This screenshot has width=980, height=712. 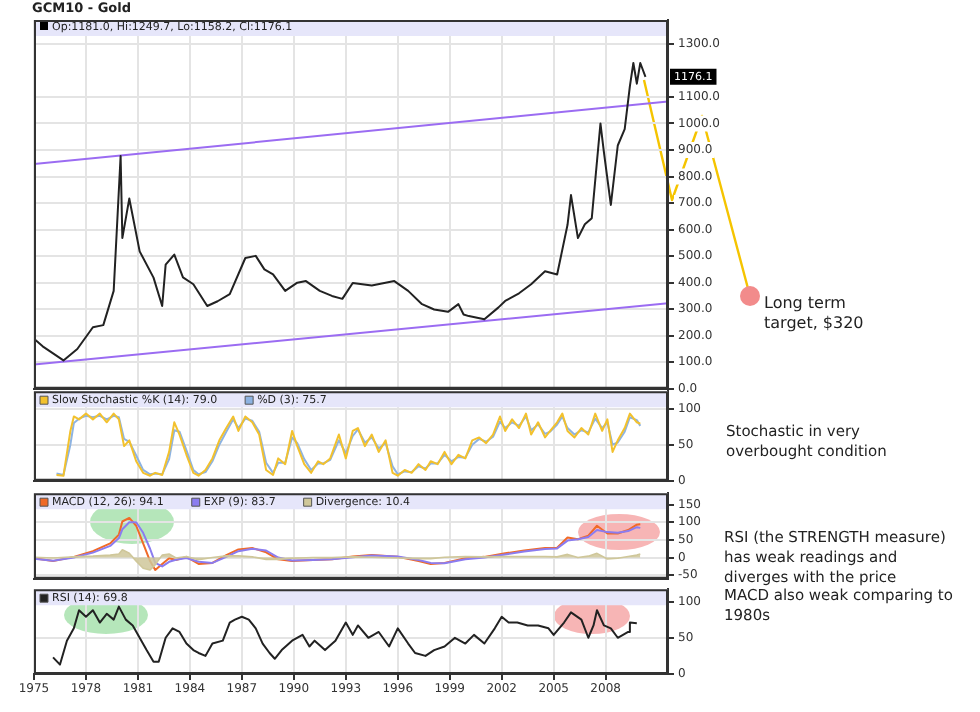 I want to click on text: Long term target, $320, so click(x=815, y=315).